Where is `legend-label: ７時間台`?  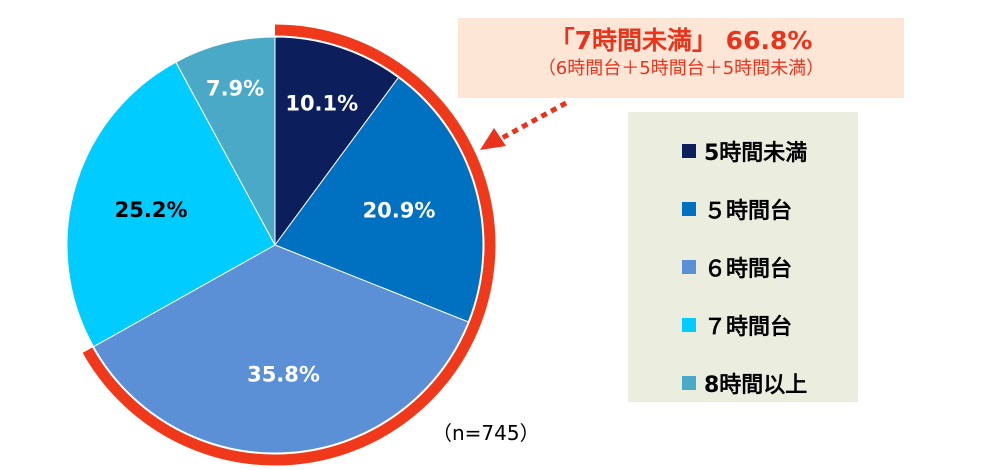 legend-label: ７時間台 is located at coordinates (748, 327).